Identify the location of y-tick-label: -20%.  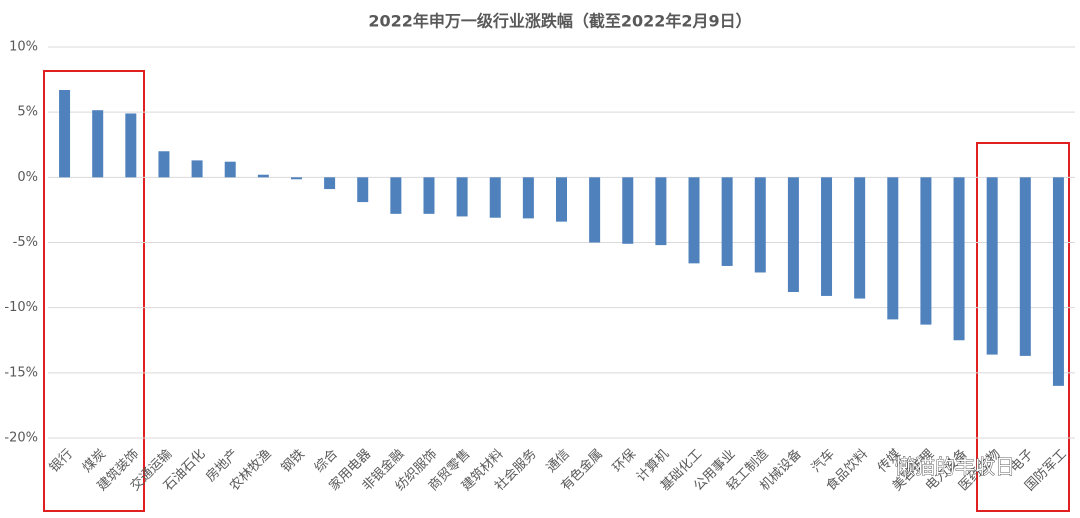
(21, 438).